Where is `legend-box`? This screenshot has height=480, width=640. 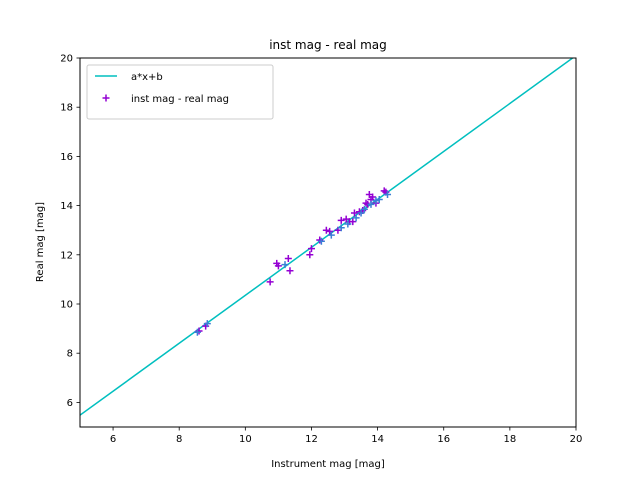 legend-box is located at coordinates (180, 92).